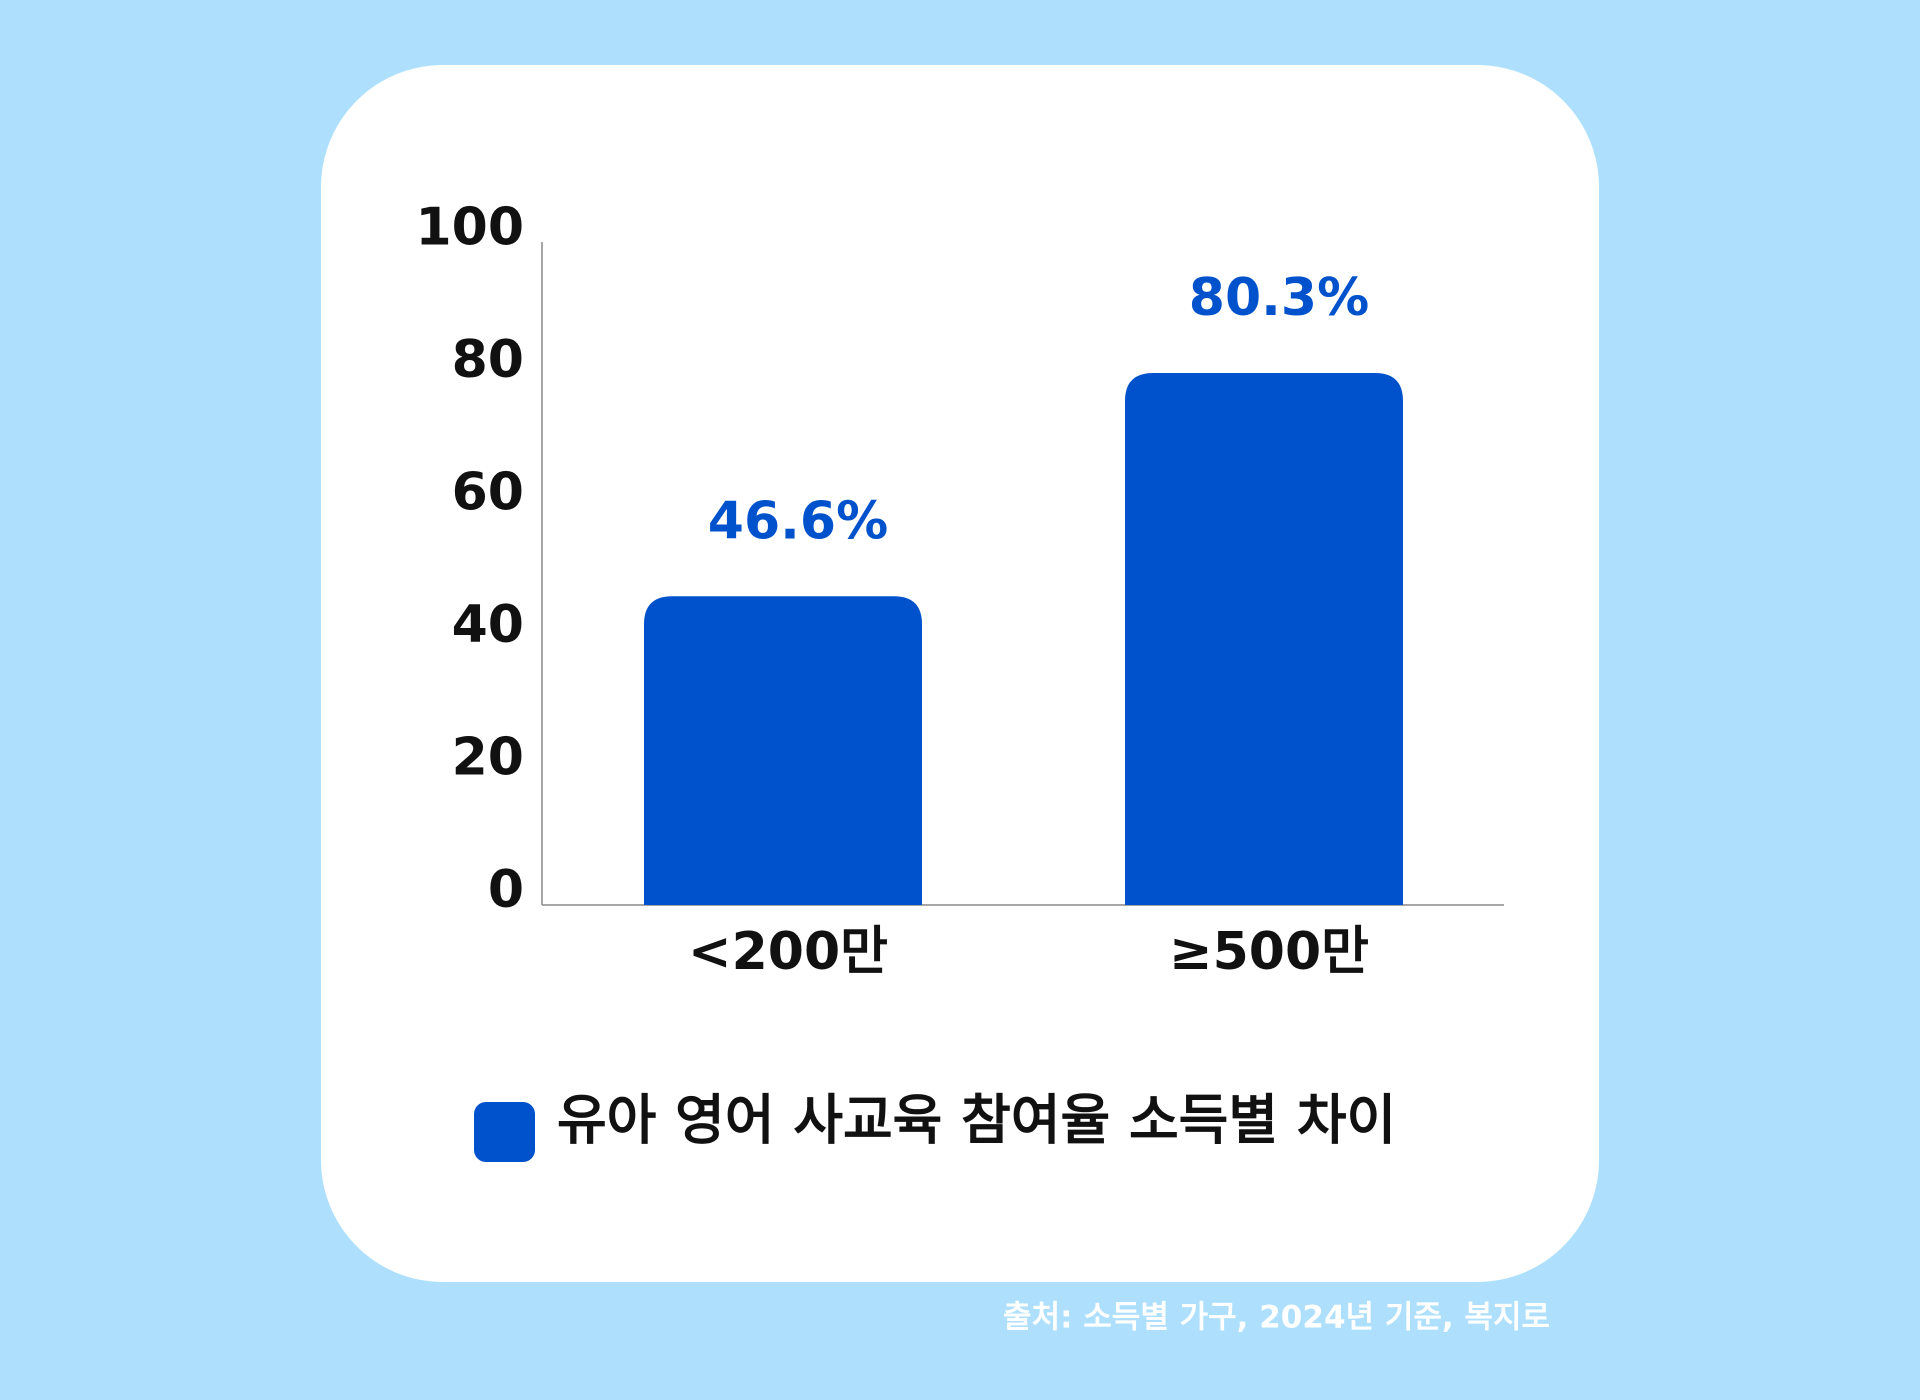 Image resolution: width=1920 pixels, height=1400 pixels. What do you see at coordinates (504, 1132) in the screenshot?
I see `legend-swatch` at bounding box center [504, 1132].